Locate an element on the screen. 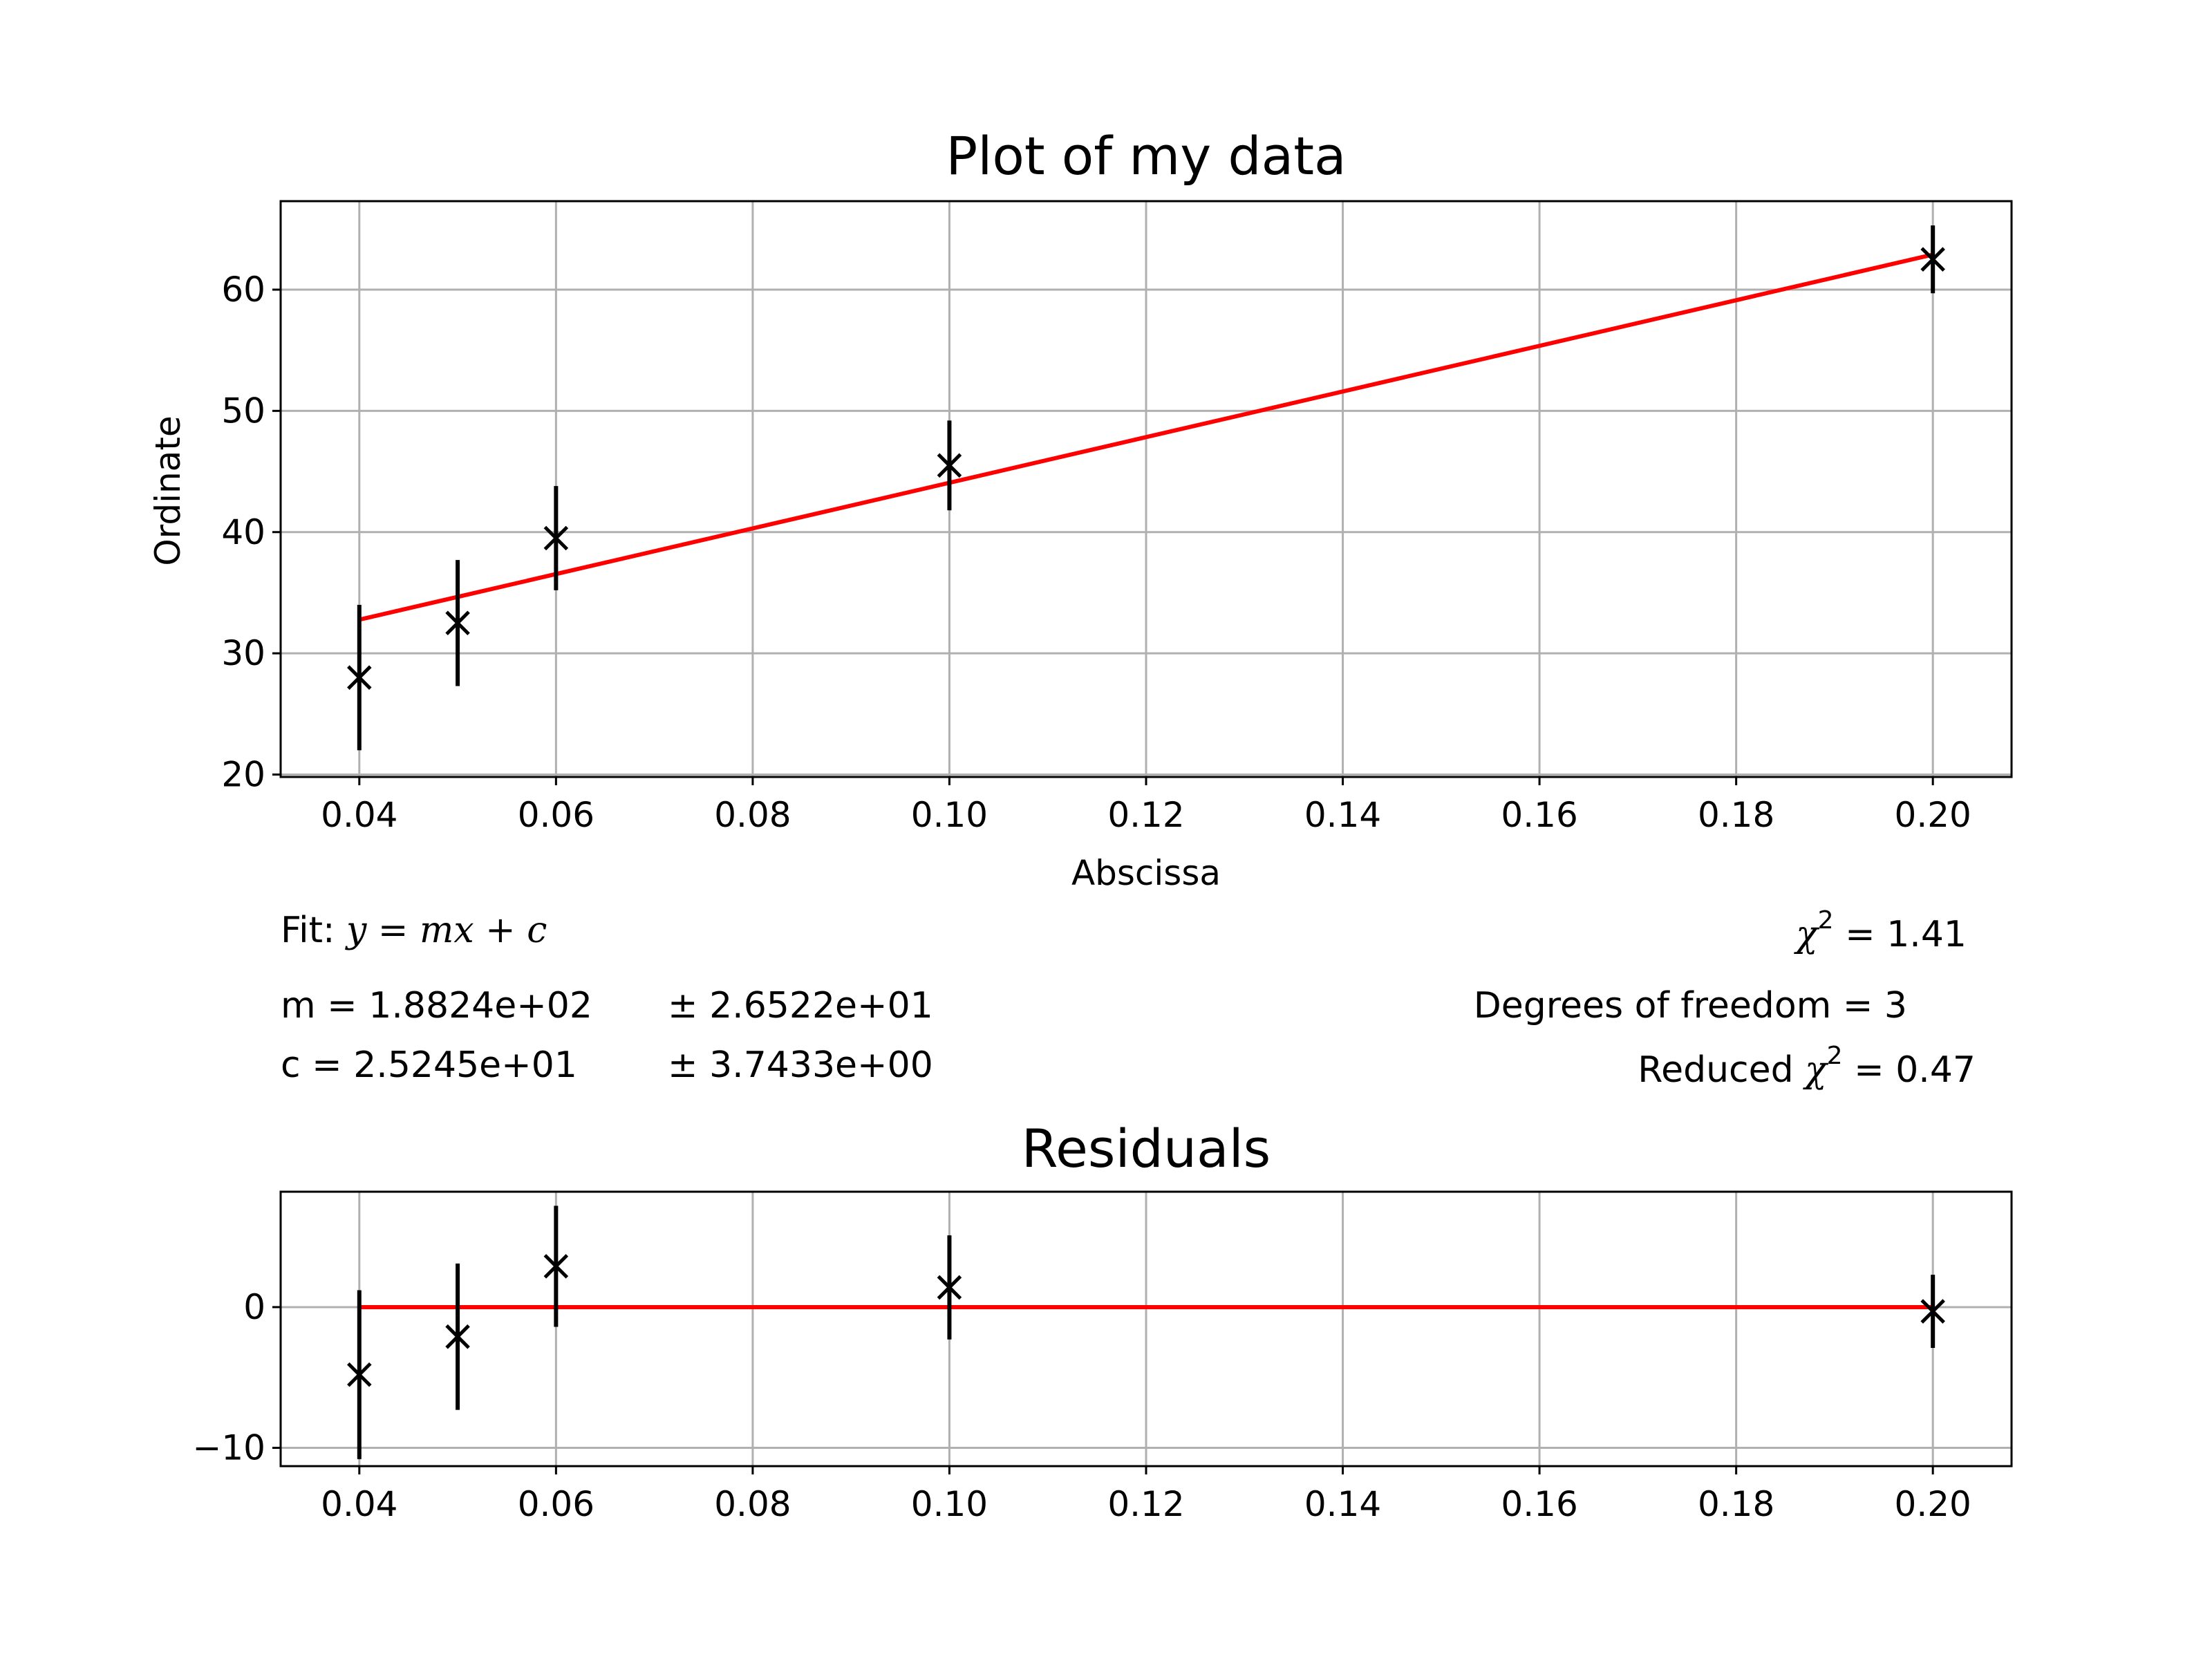 The image size is (2212, 1659). main-plot-y-tick-label: 20 is located at coordinates (243, 774).